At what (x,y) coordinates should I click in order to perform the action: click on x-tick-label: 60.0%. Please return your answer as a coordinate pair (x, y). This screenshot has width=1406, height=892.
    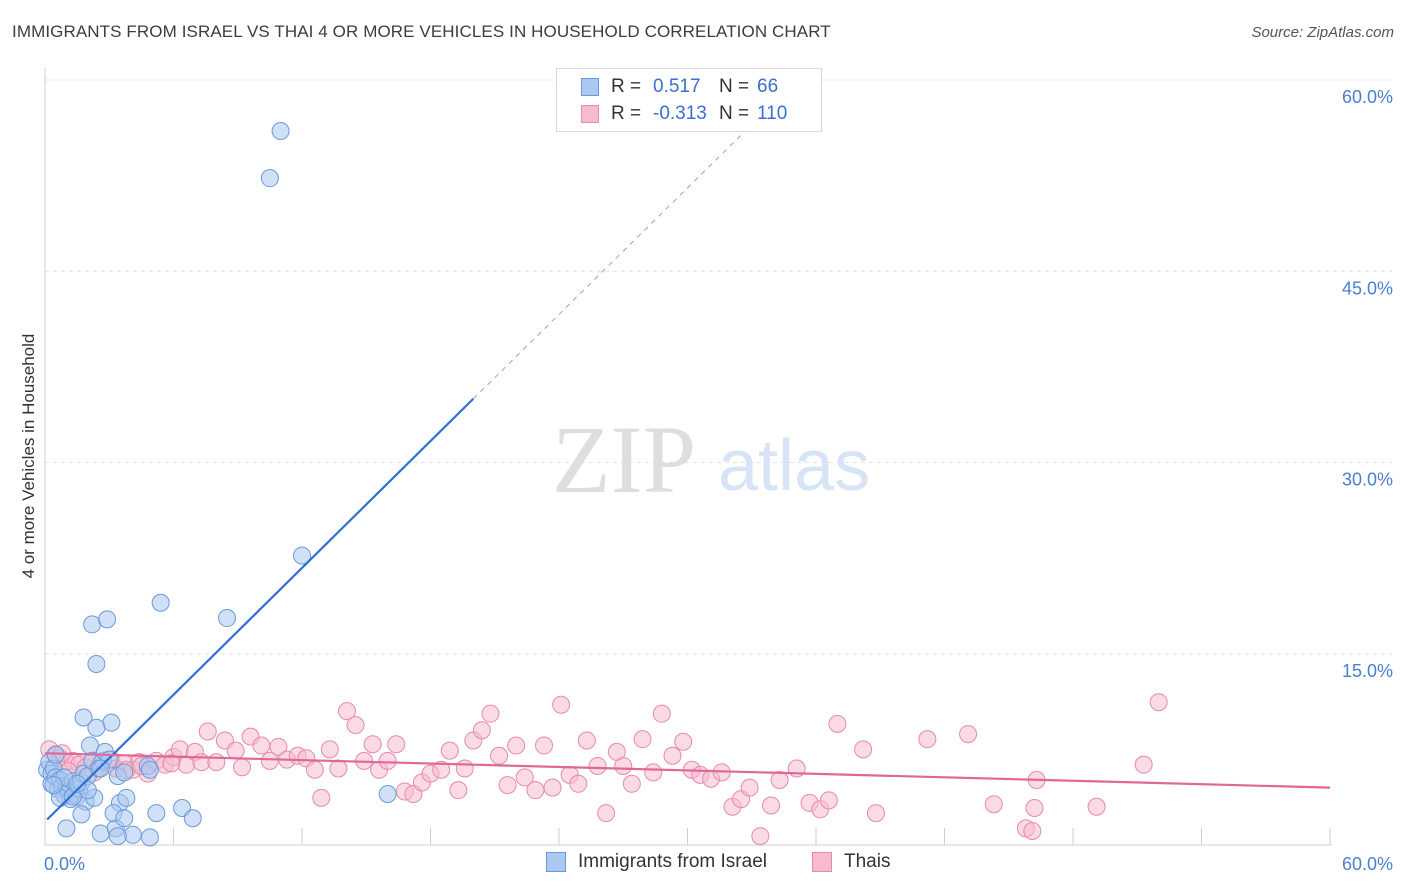
    Looking at the image, I should click on (1367, 864).